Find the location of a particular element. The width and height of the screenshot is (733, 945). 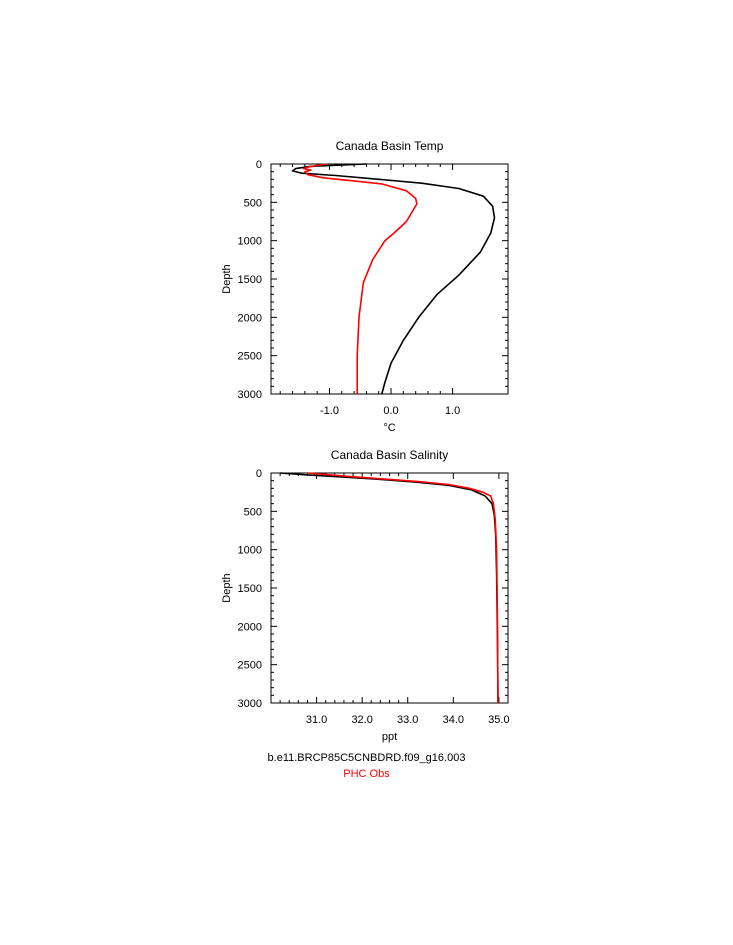

temp-y-axis-label: Depth is located at coordinates (227, 278).